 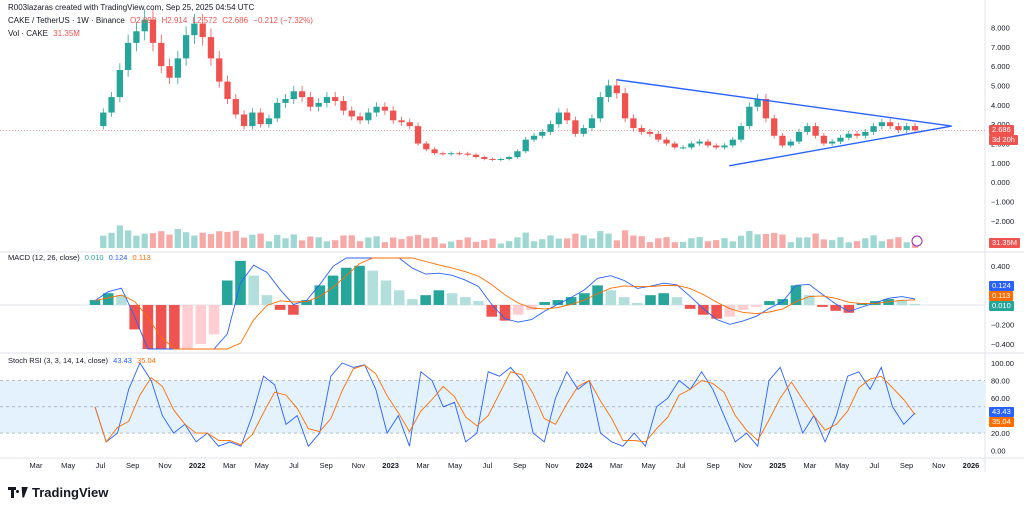 I want to click on time-tick-label: Mar, so click(x=809, y=465).